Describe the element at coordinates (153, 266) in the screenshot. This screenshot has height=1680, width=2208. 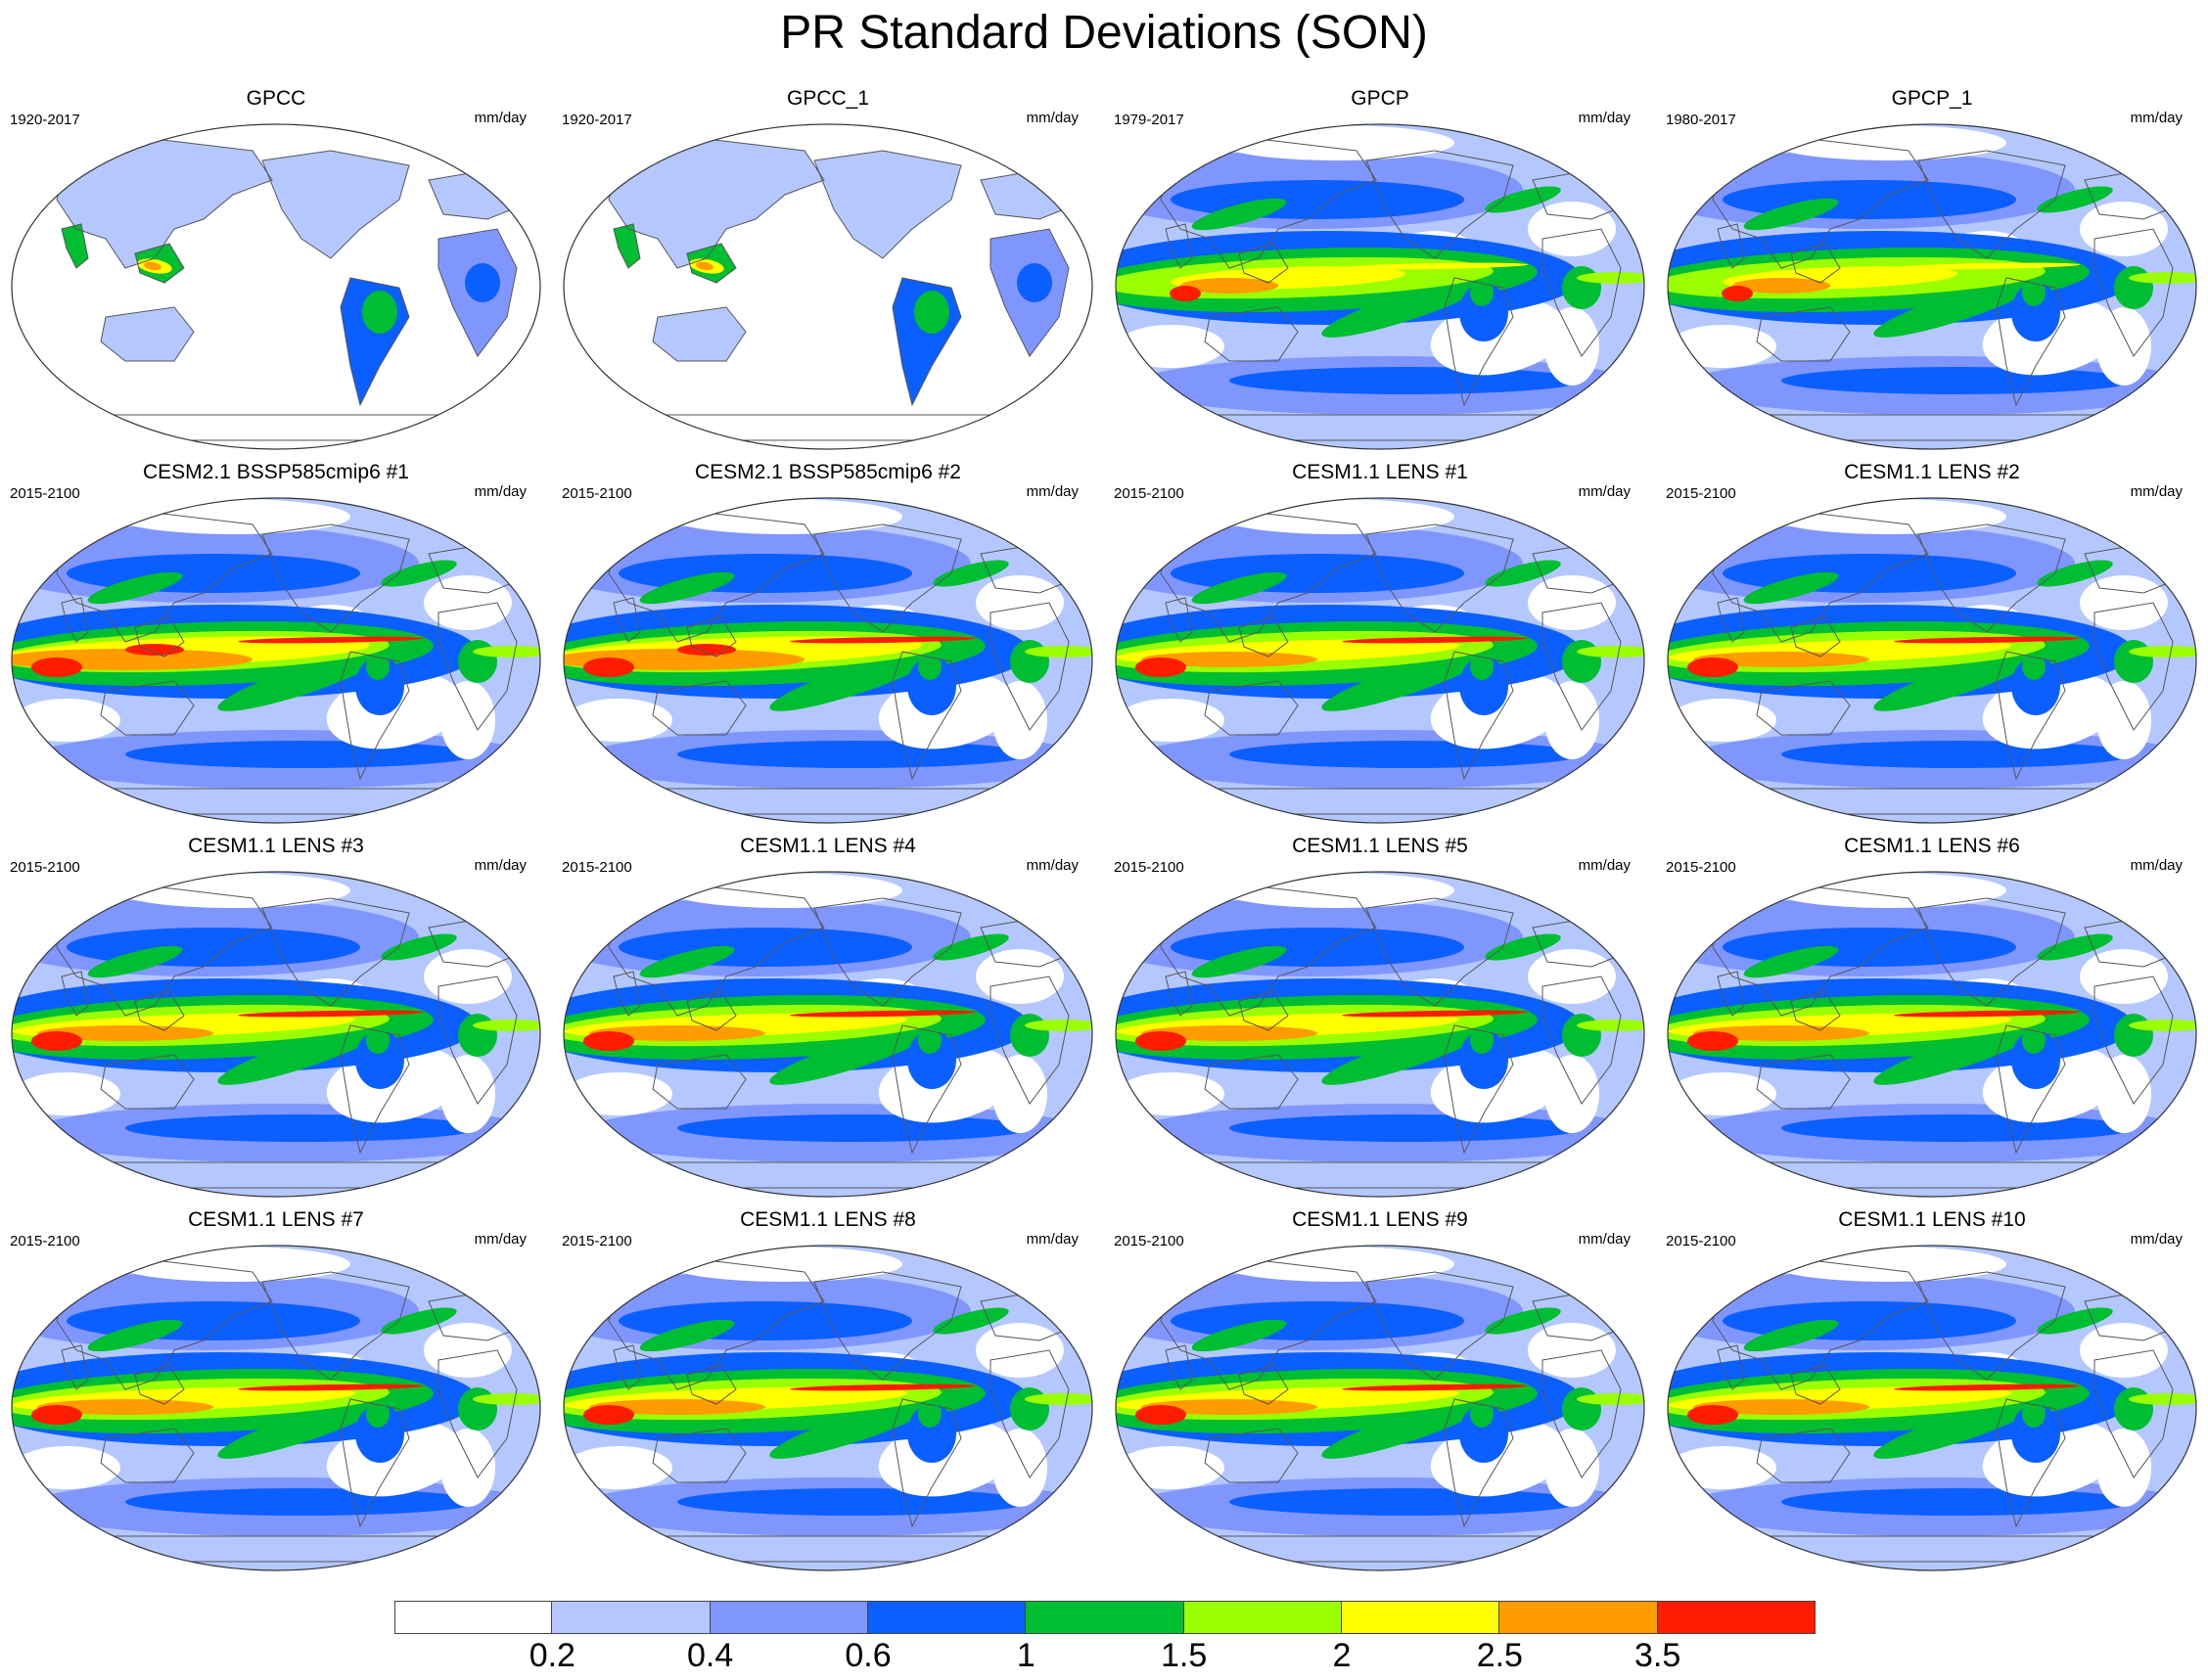
I see `maritime-continent-peak` at that location.